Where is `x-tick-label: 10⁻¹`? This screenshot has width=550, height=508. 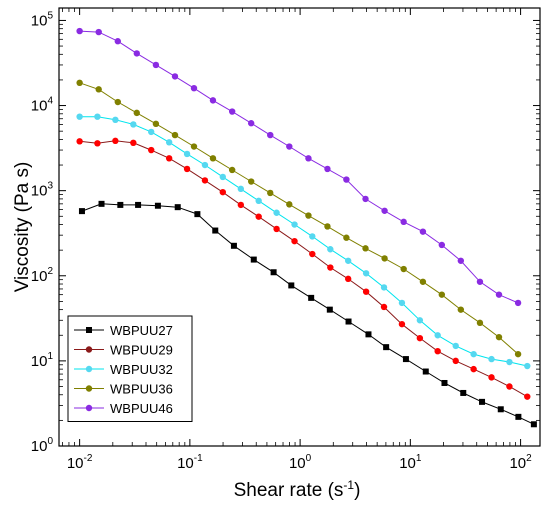
x-tick-label: 10⁻¹ is located at coordinates (190, 462).